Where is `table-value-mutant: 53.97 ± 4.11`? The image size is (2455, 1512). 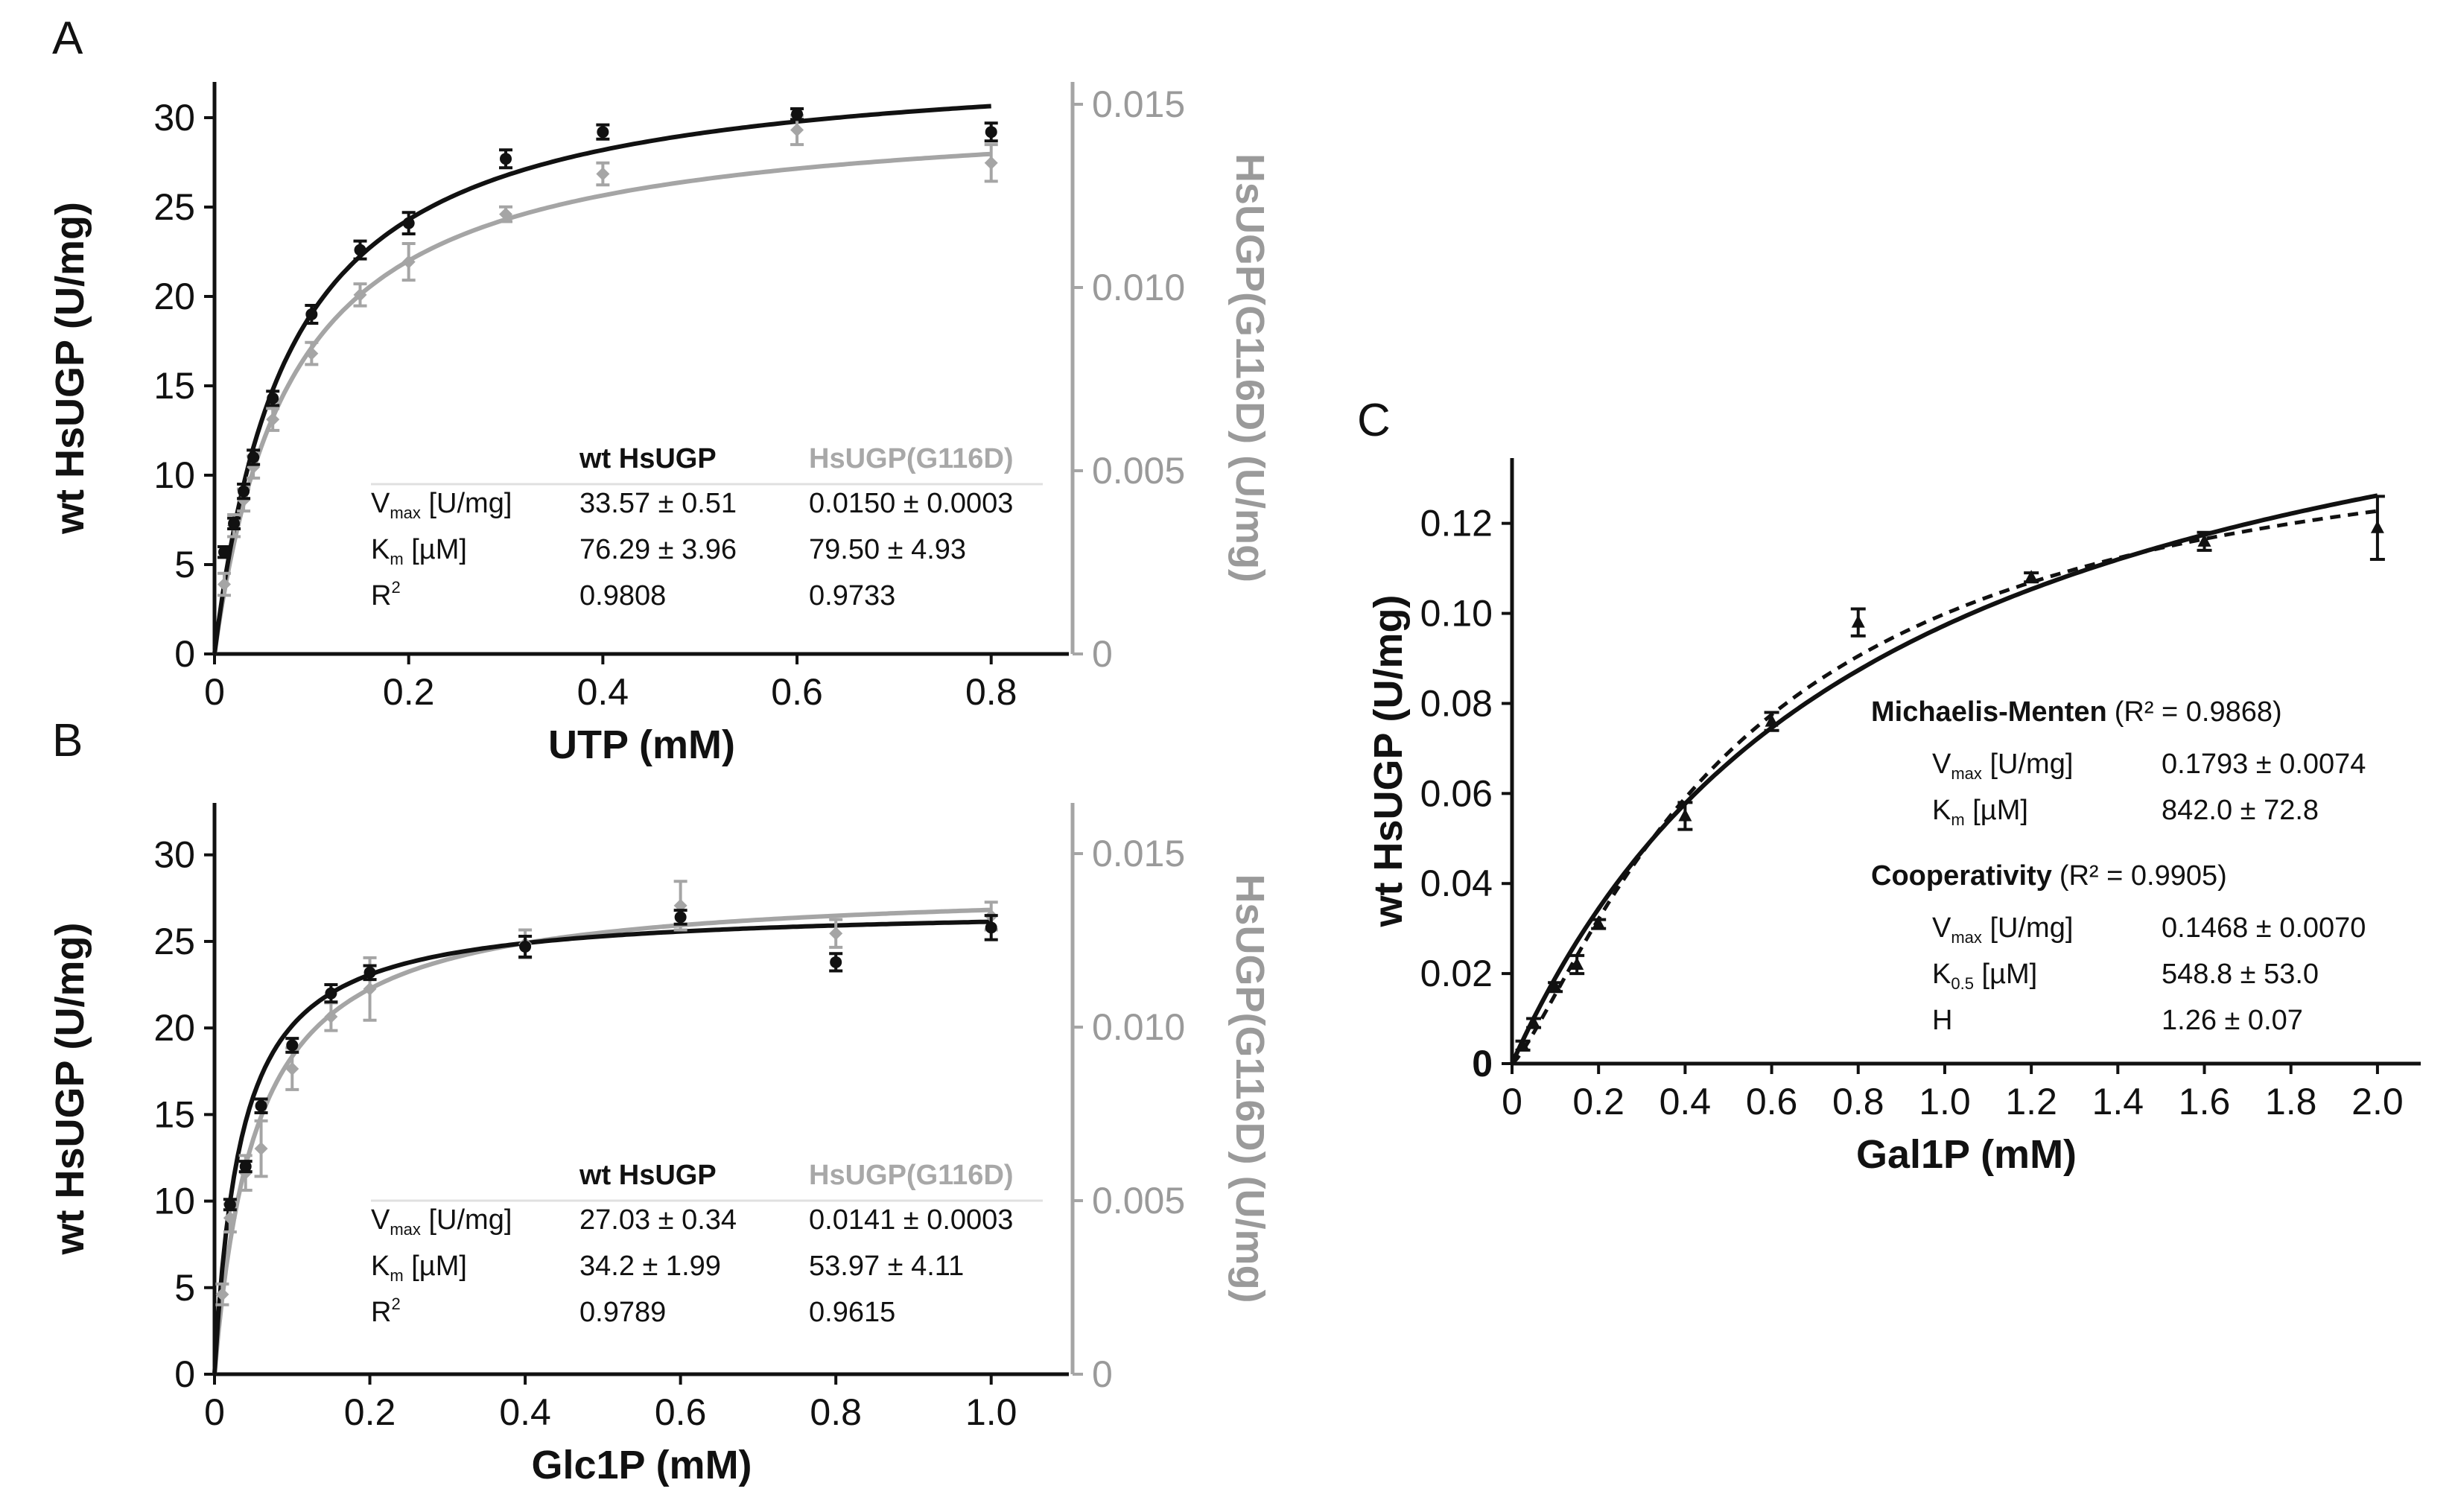
table-value-mutant: 53.97 ± 4.11 is located at coordinates (886, 1266).